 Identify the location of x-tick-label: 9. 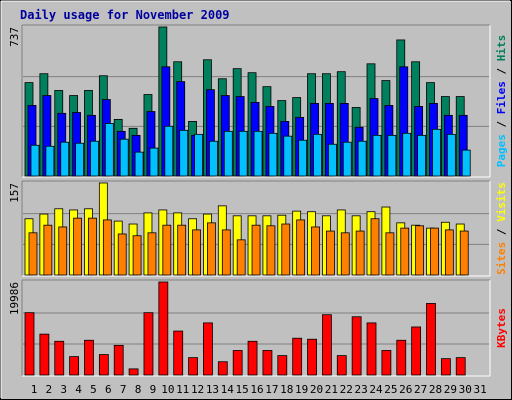
(153, 389).